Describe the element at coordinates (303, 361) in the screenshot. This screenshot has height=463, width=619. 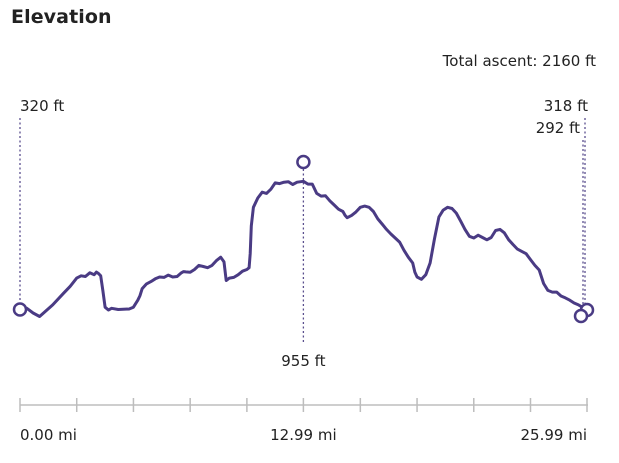
I see `marker-label-1: 955 ft` at that location.